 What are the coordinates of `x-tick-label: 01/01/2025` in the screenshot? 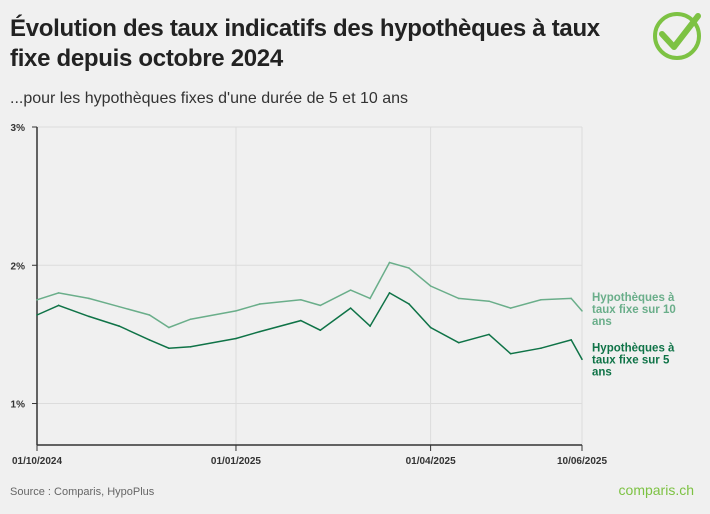 It's located at (236, 461).